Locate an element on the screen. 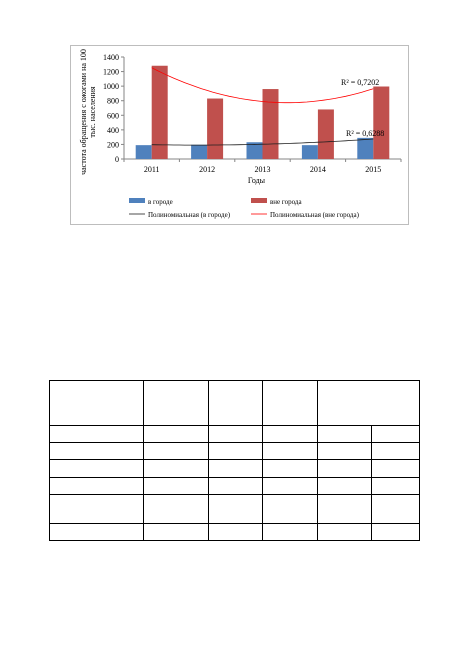 The width and height of the screenshot is (459, 650). y-tick-label: 1200 is located at coordinates (111, 72).